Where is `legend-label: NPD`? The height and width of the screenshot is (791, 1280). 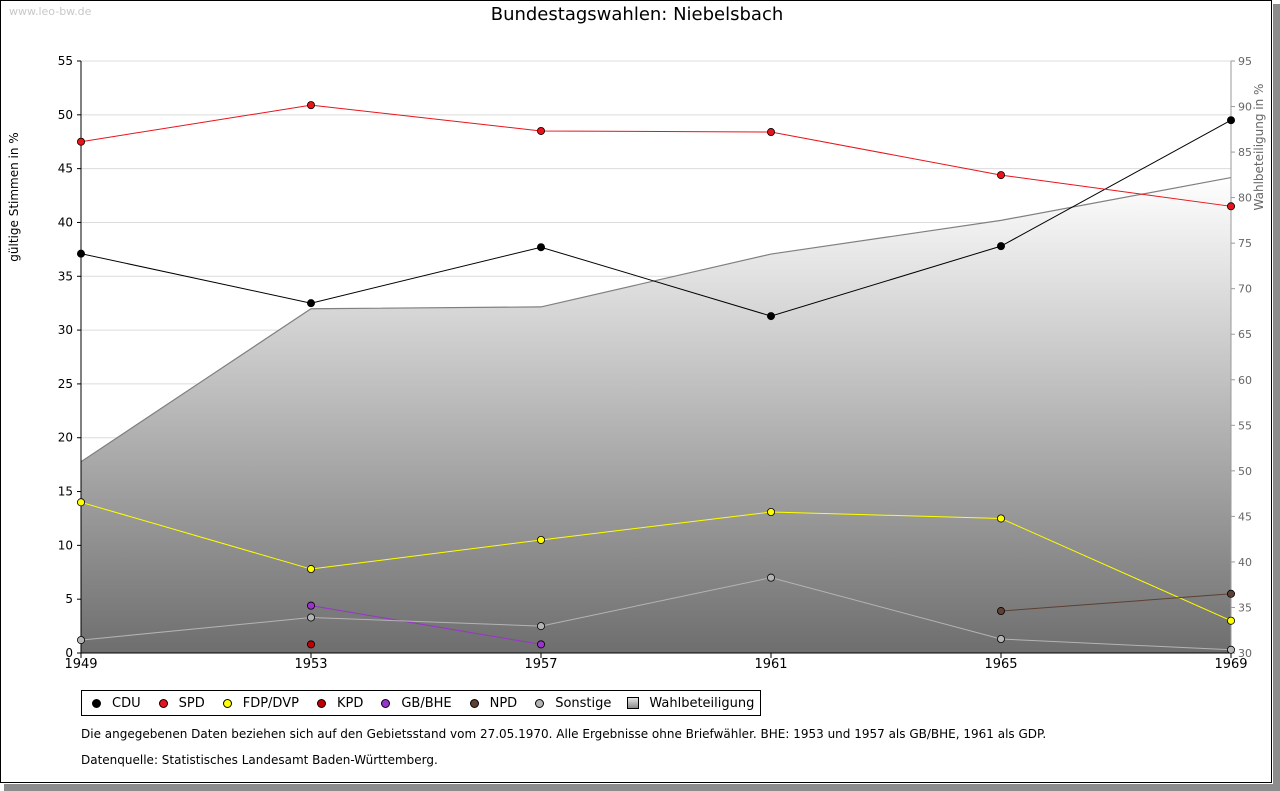 legend-label: NPD is located at coordinates (503, 703).